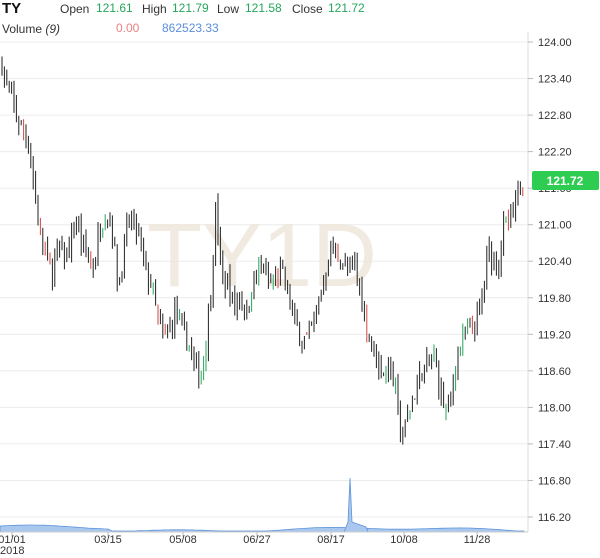 The height and width of the screenshot is (558, 600). I want to click on y-tick-label: 117.40, so click(554, 445).